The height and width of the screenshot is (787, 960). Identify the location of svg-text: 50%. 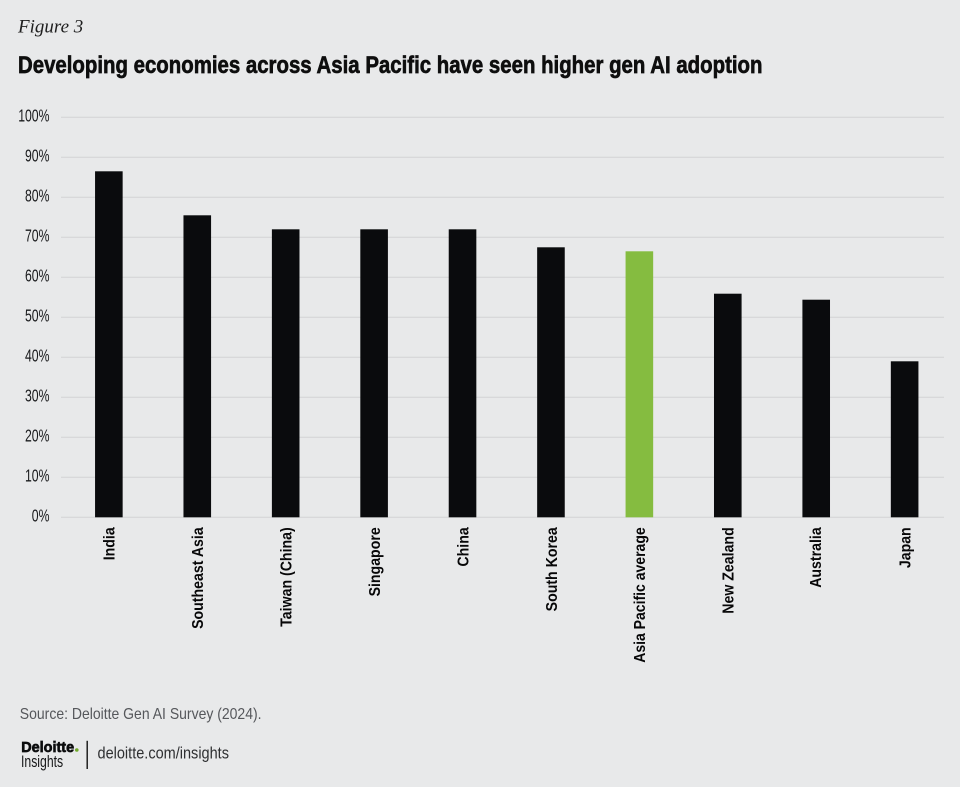
(37, 316).